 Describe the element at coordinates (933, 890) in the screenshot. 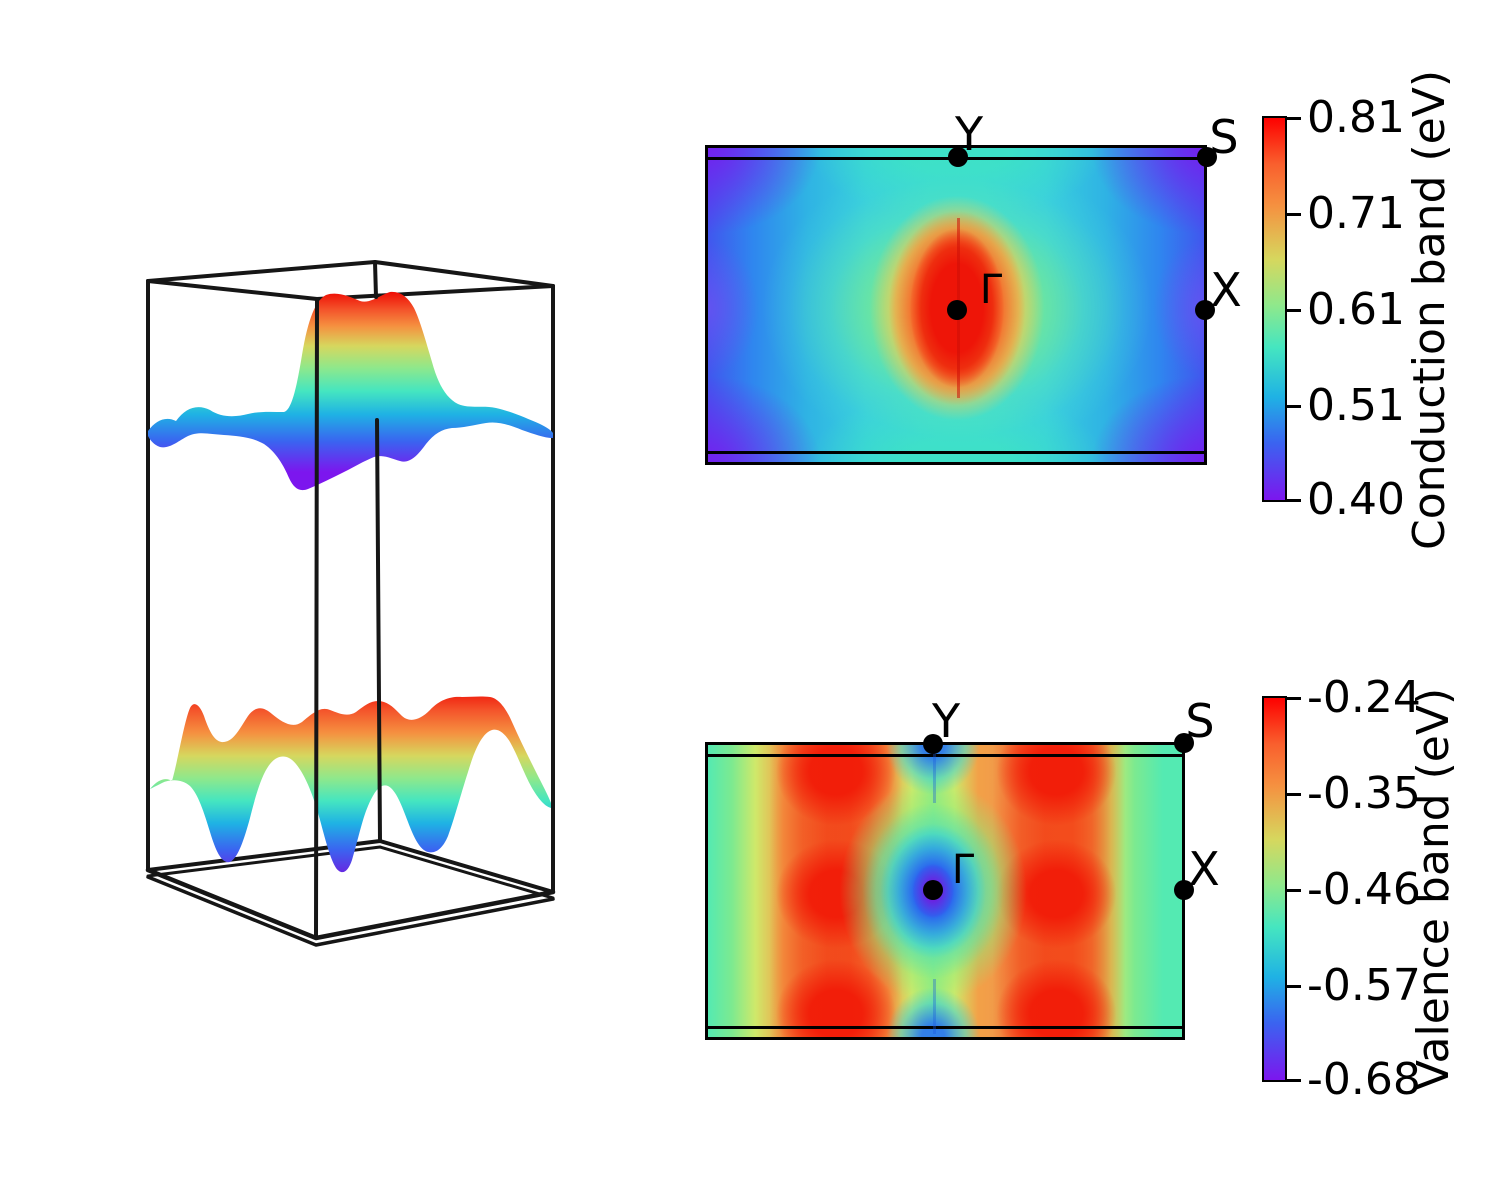

I see `gamma-point-marker-valence` at that location.